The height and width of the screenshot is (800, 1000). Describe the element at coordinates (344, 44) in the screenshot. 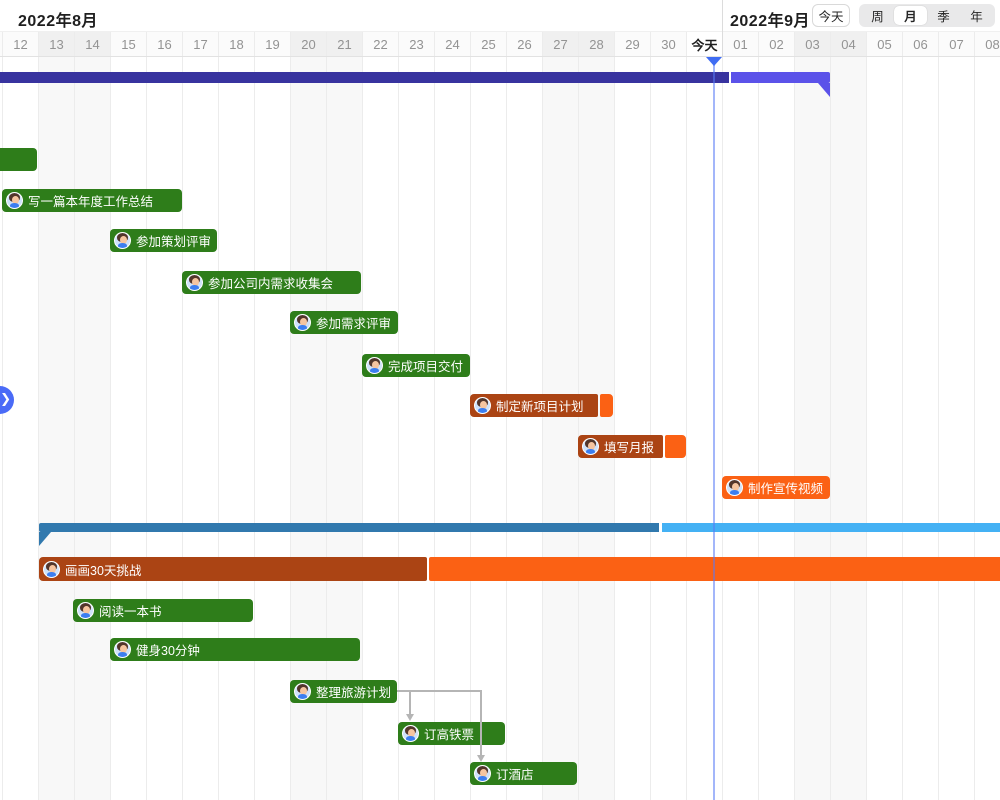

I see `date-cell: 21` at that location.